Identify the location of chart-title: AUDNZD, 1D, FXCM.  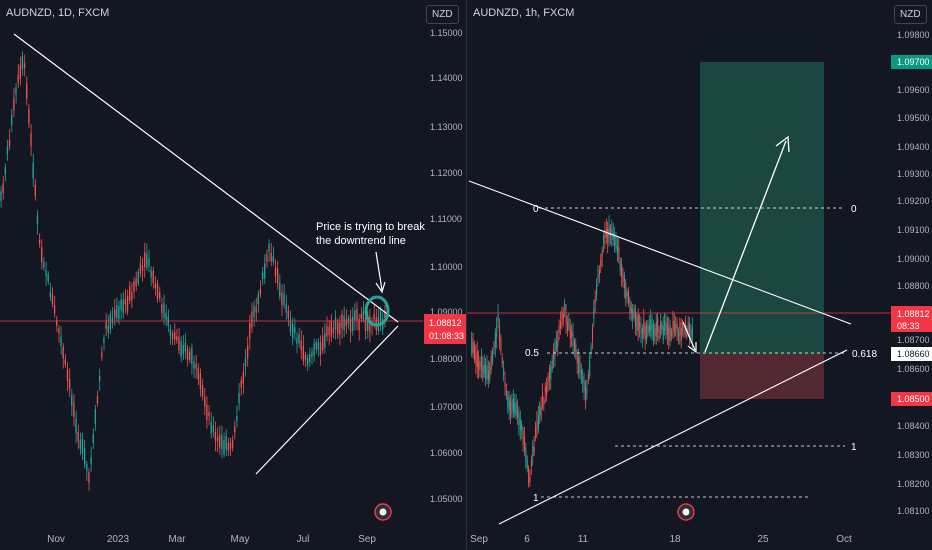
(58, 13).